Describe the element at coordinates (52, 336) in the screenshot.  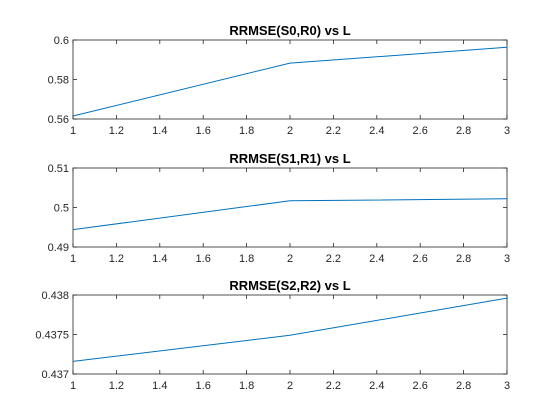
I see `y-tick-label: 0.4375` at that location.